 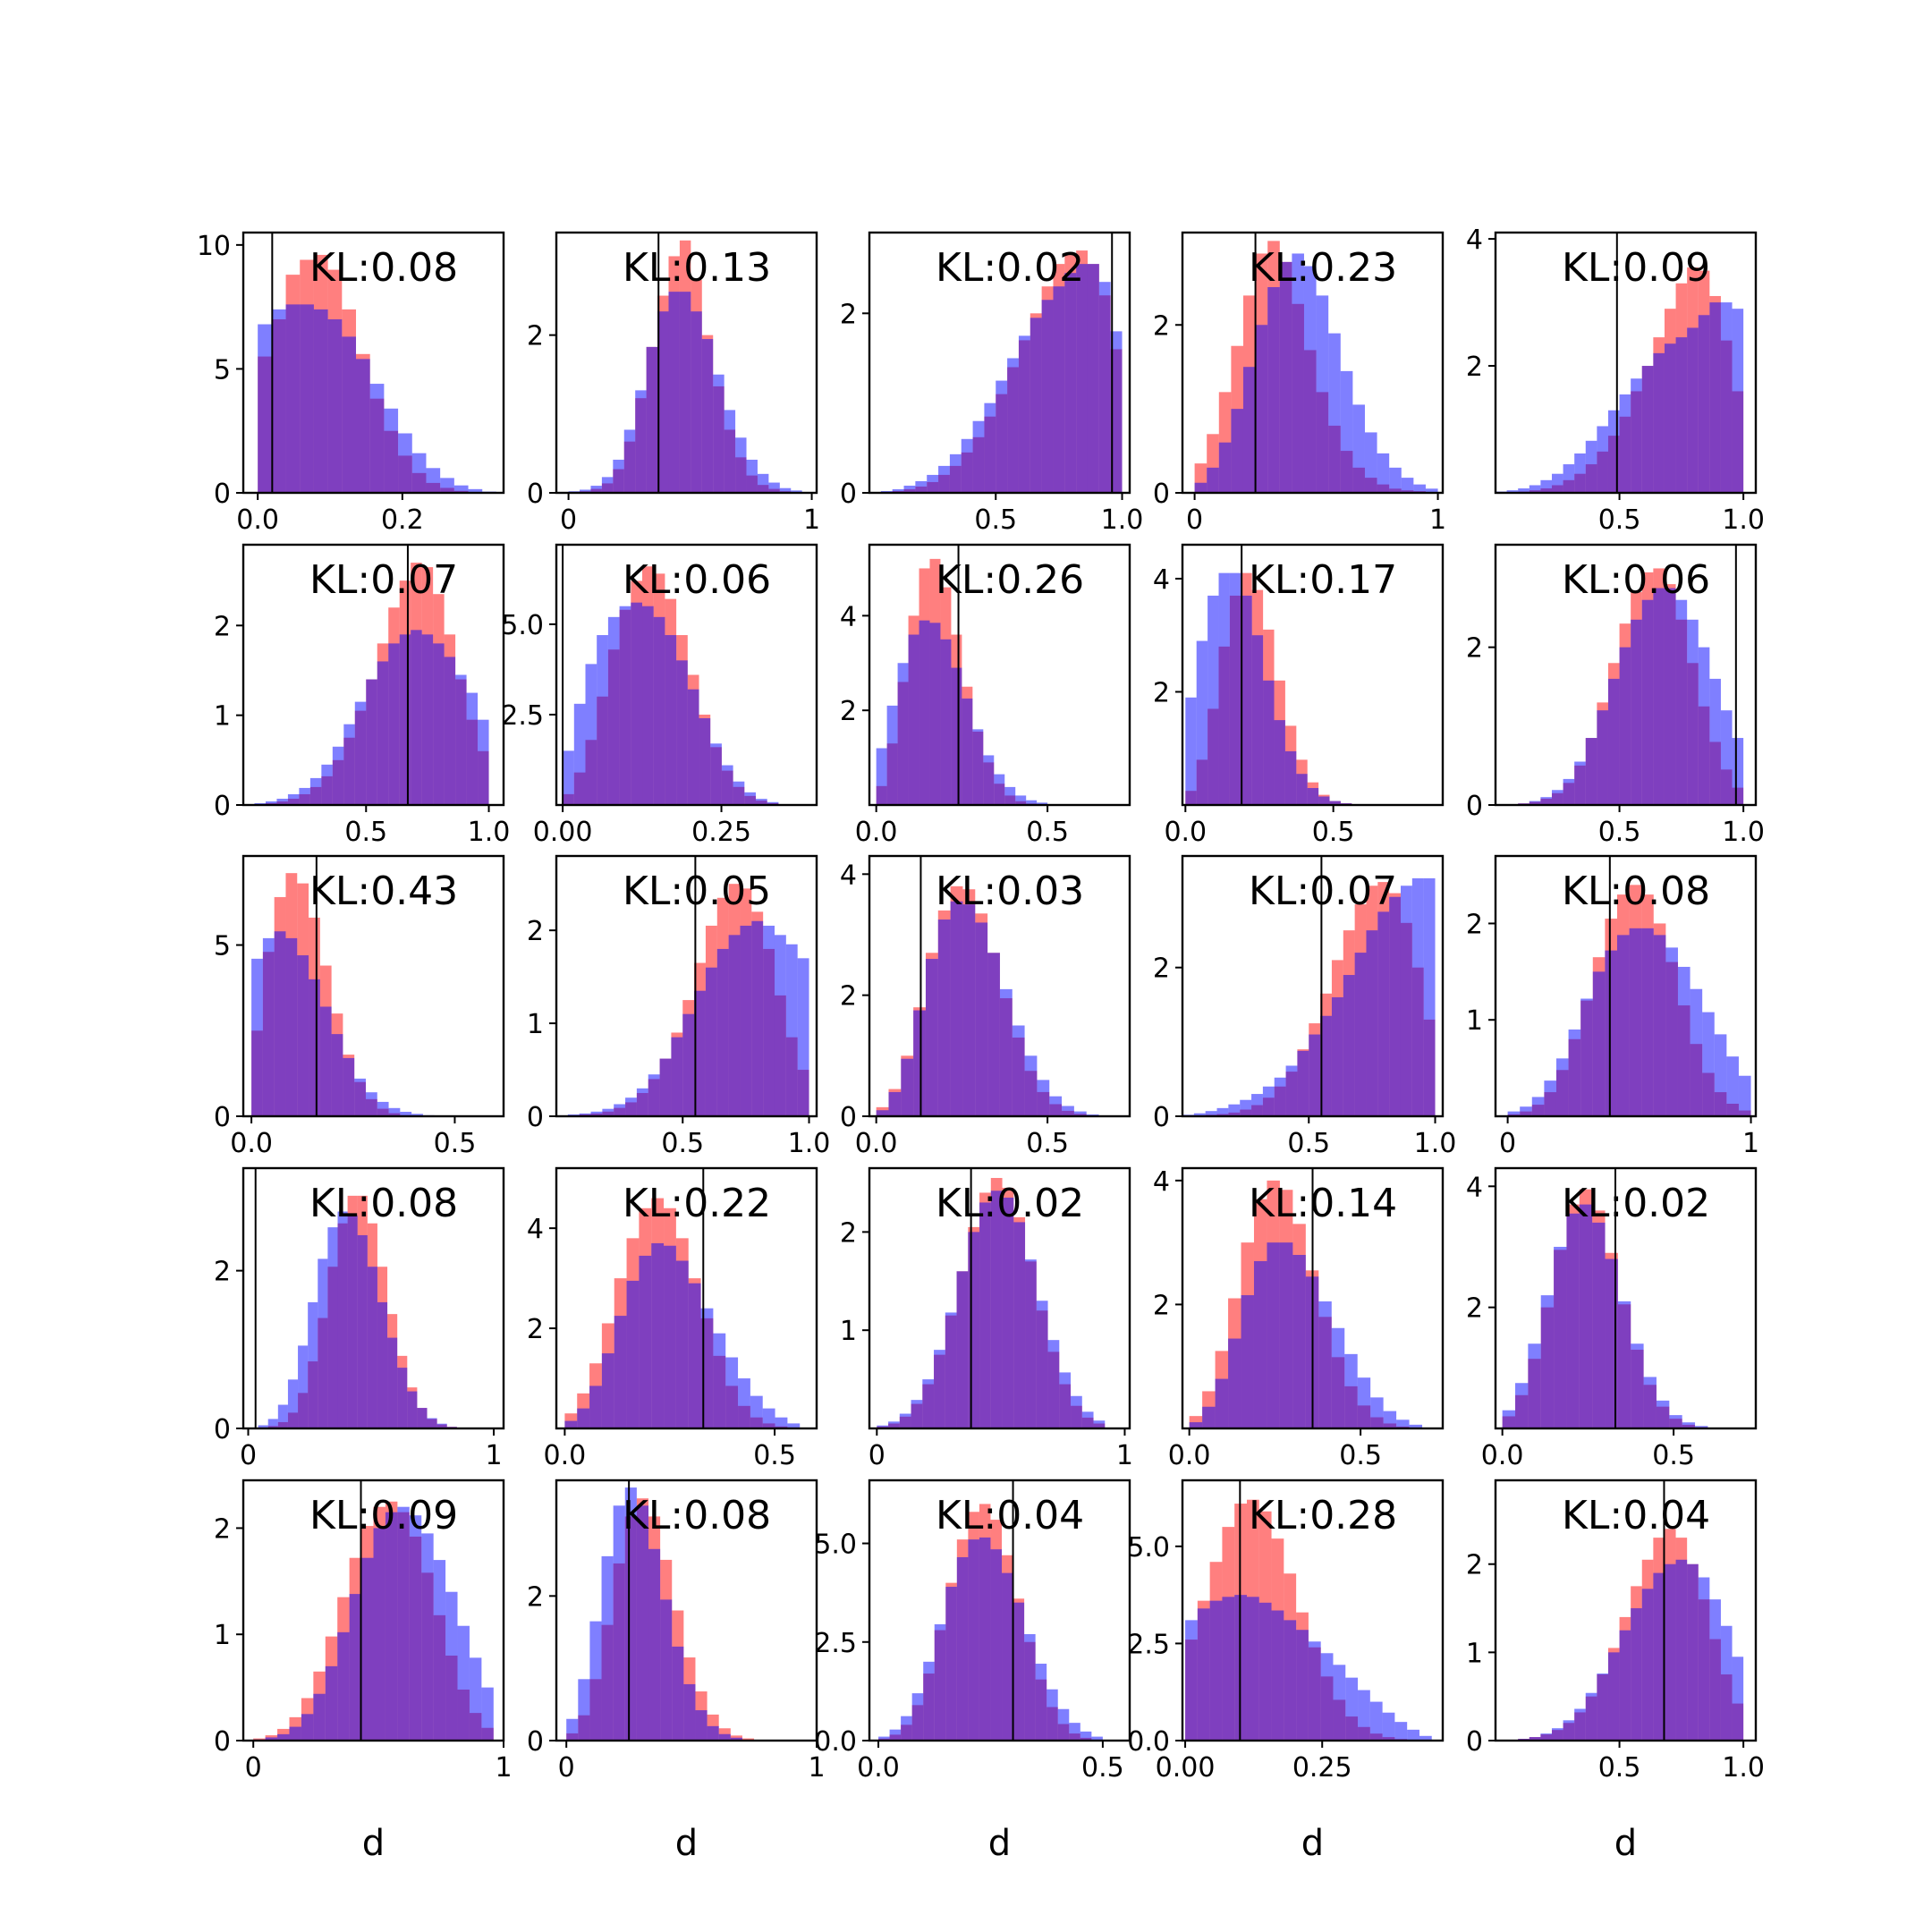 I want to click on panel-4-1: 0 1 0 2 KL:0.08, so click(x=359, y=1318).